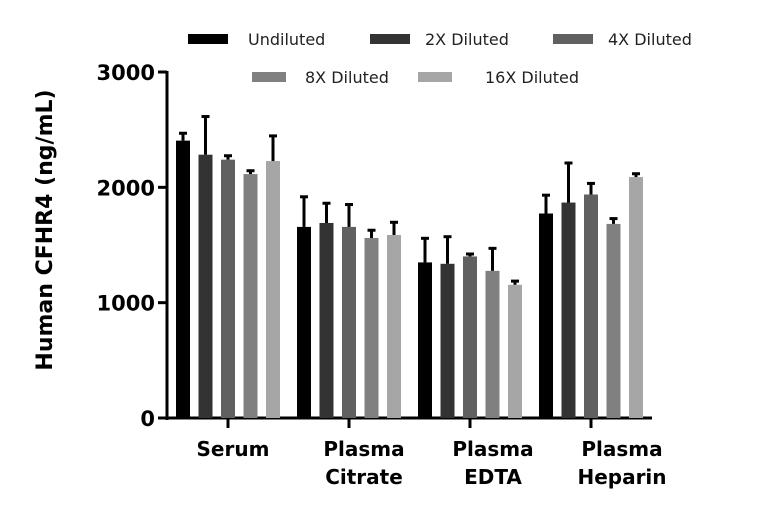 Image resolution: width=768 pixels, height=519 pixels. What do you see at coordinates (126, 188) in the screenshot?
I see `y-tick-label: 2000` at bounding box center [126, 188].